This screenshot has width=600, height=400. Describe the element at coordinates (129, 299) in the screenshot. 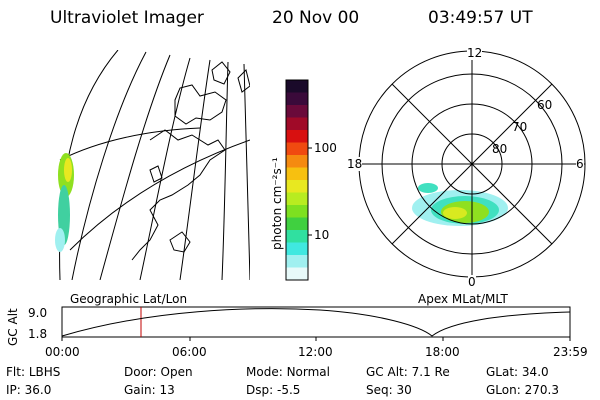

I see `map-caption: Geographic Lat/Lon` at that location.